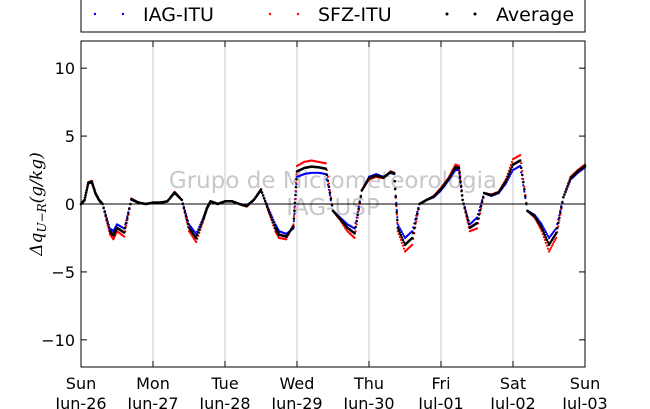 The width and height of the screenshot is (650, 409). I want to click on x-tick-label-date: Jun-26, so click(80, 401).